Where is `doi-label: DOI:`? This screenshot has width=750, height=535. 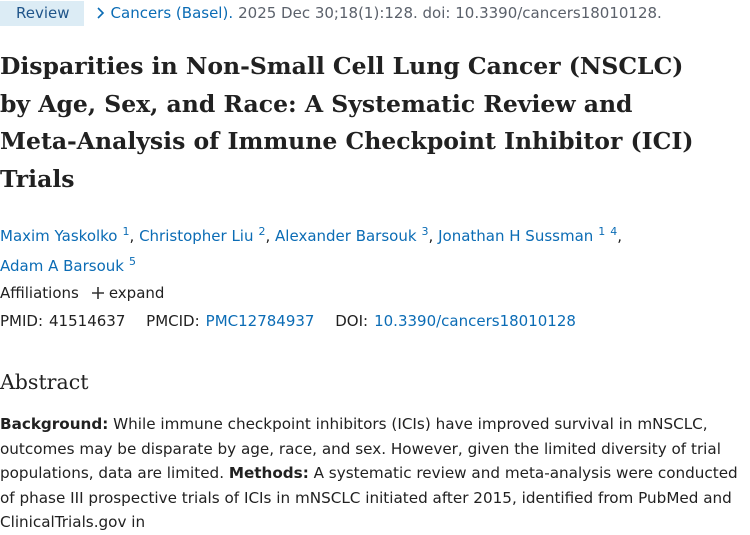
doi-label: DOI: is located at coordinates (352, 321).